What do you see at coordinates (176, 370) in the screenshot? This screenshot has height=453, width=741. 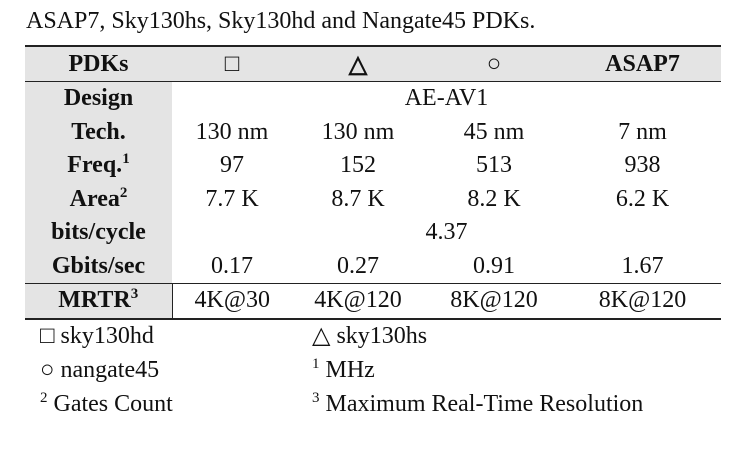 I see `footnote: ○ nangate45` at bounding box center [176, 370].